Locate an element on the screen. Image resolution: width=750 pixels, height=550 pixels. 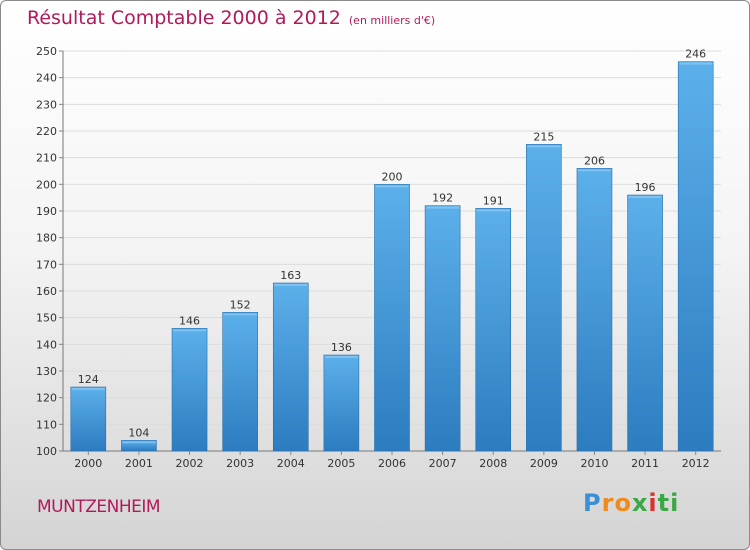
data-label: 191 is located at coordinates (493, 200).